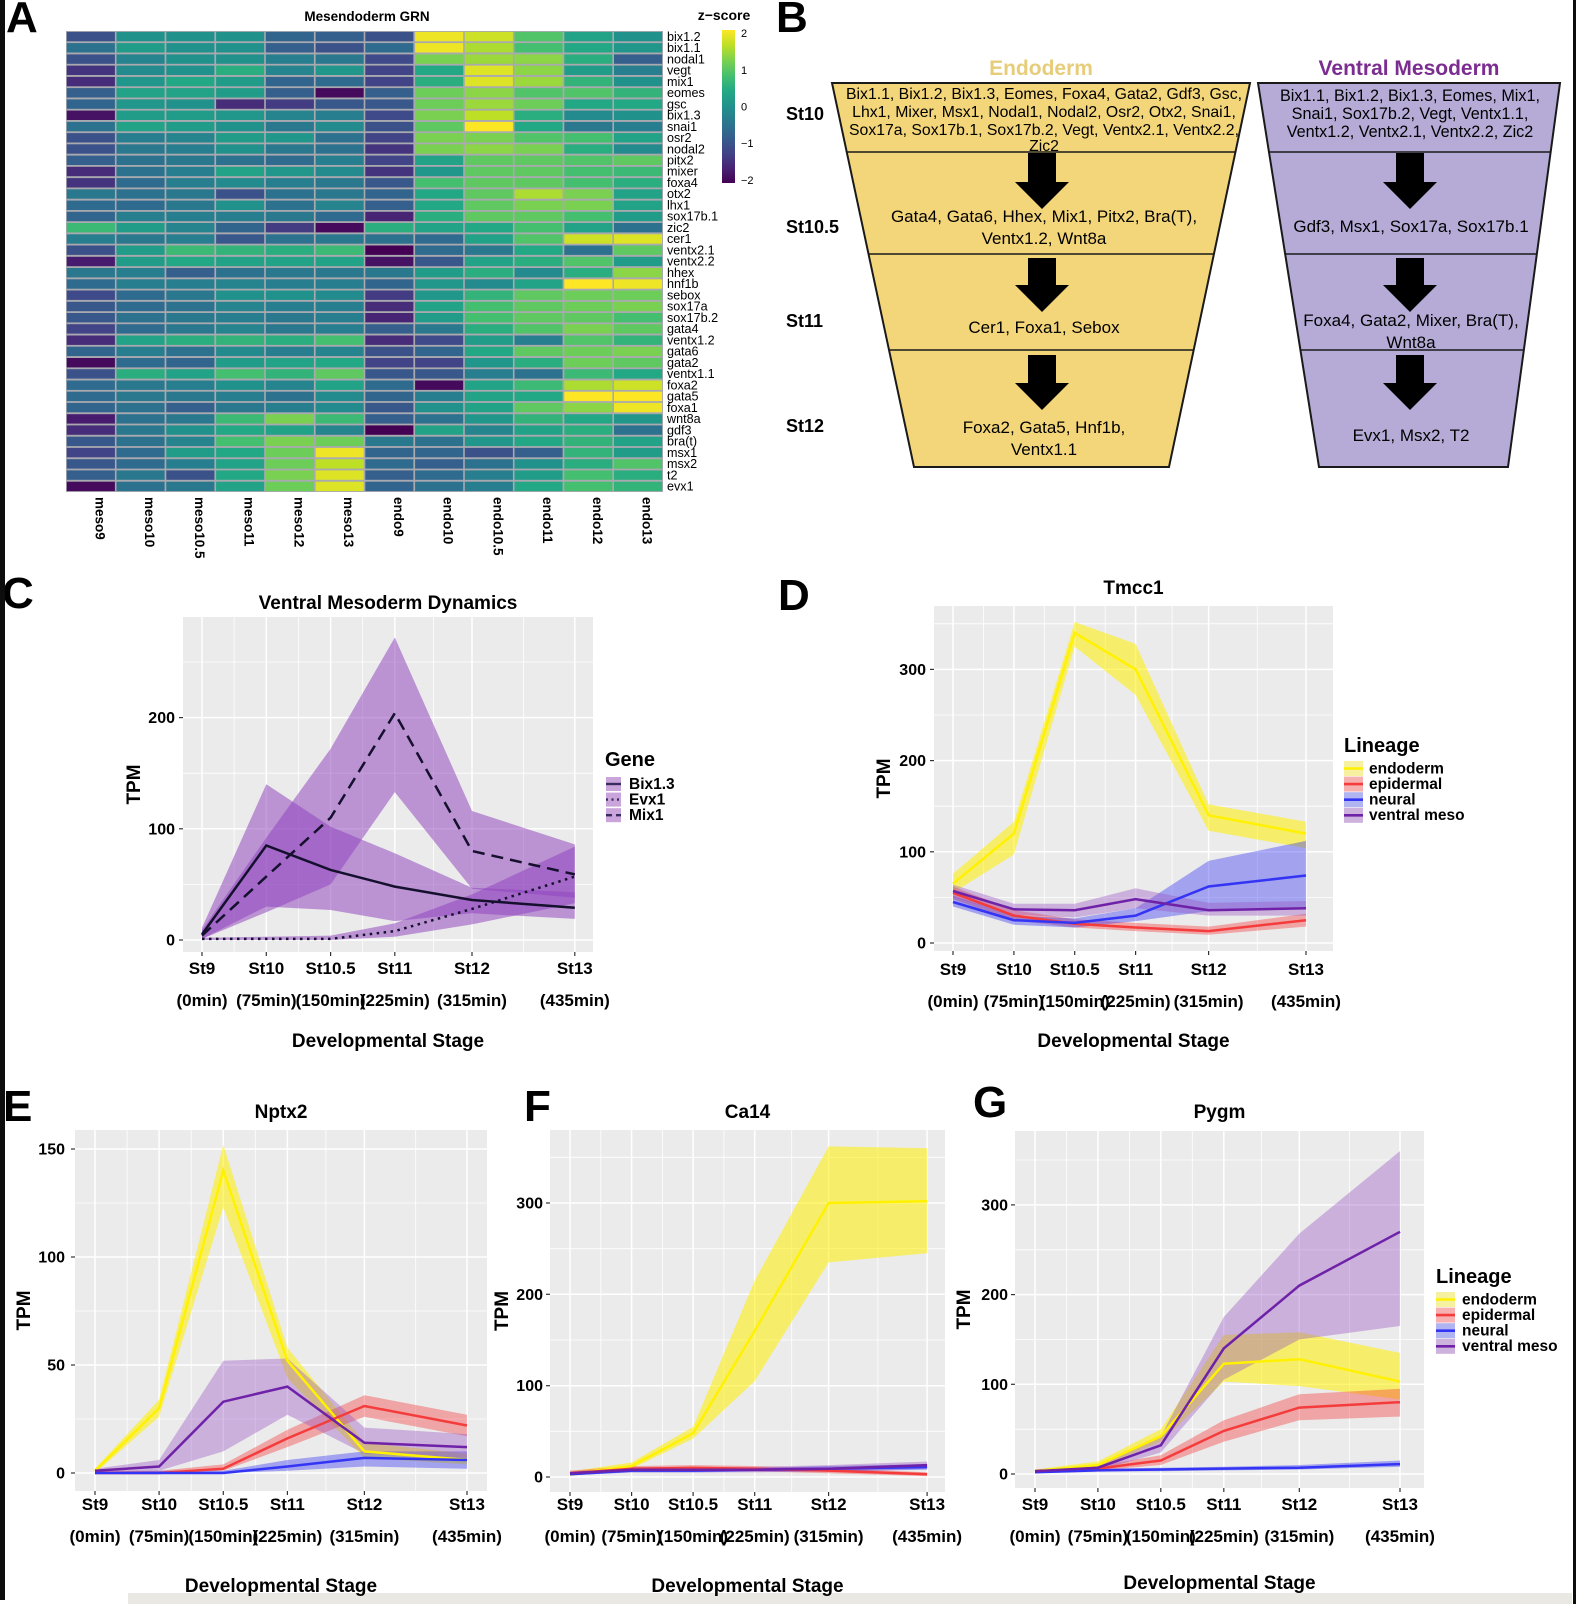 The image size is (1576, 1609). I want to click on svg-text: endo11, so click(547, 520).